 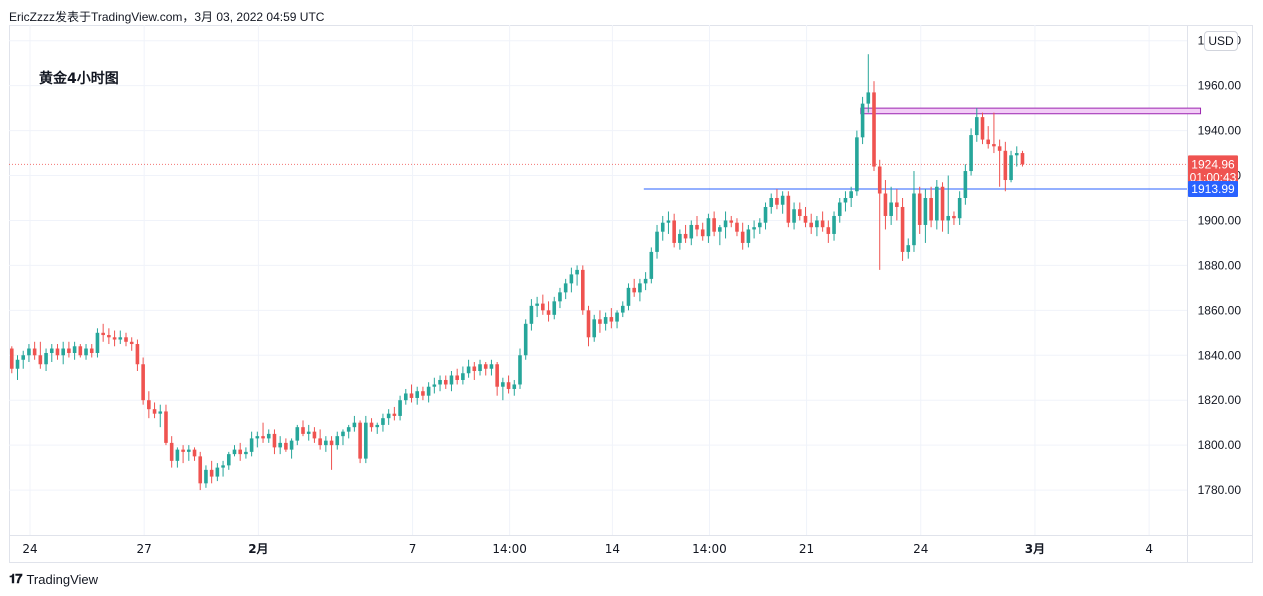 I want to click on footer-brand: TradingView, so click(x=62, y=579).